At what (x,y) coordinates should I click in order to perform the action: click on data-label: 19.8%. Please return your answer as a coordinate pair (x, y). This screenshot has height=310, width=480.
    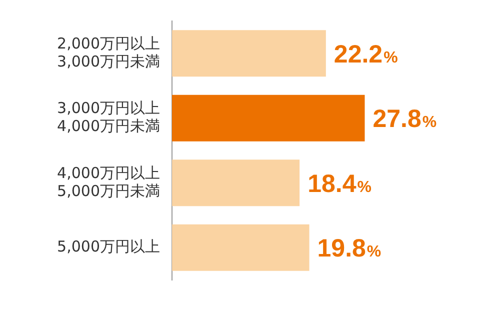
    Looking at the image, I should click on (349, 248).